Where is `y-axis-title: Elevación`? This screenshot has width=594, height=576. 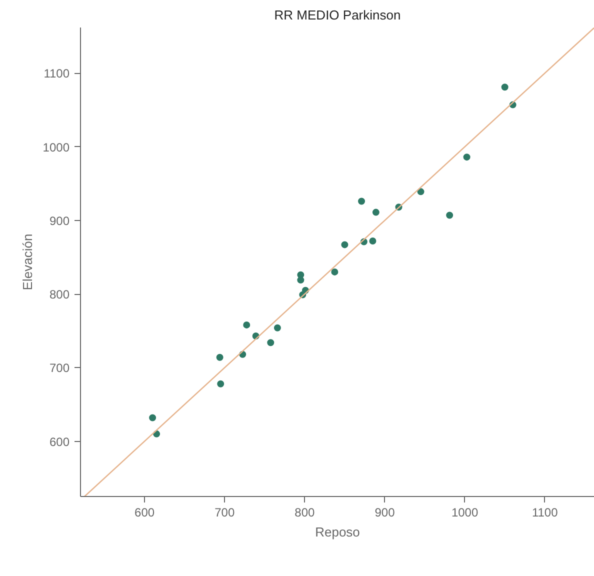
y-axis-title: Elevación is located at coordinates (27, 262).